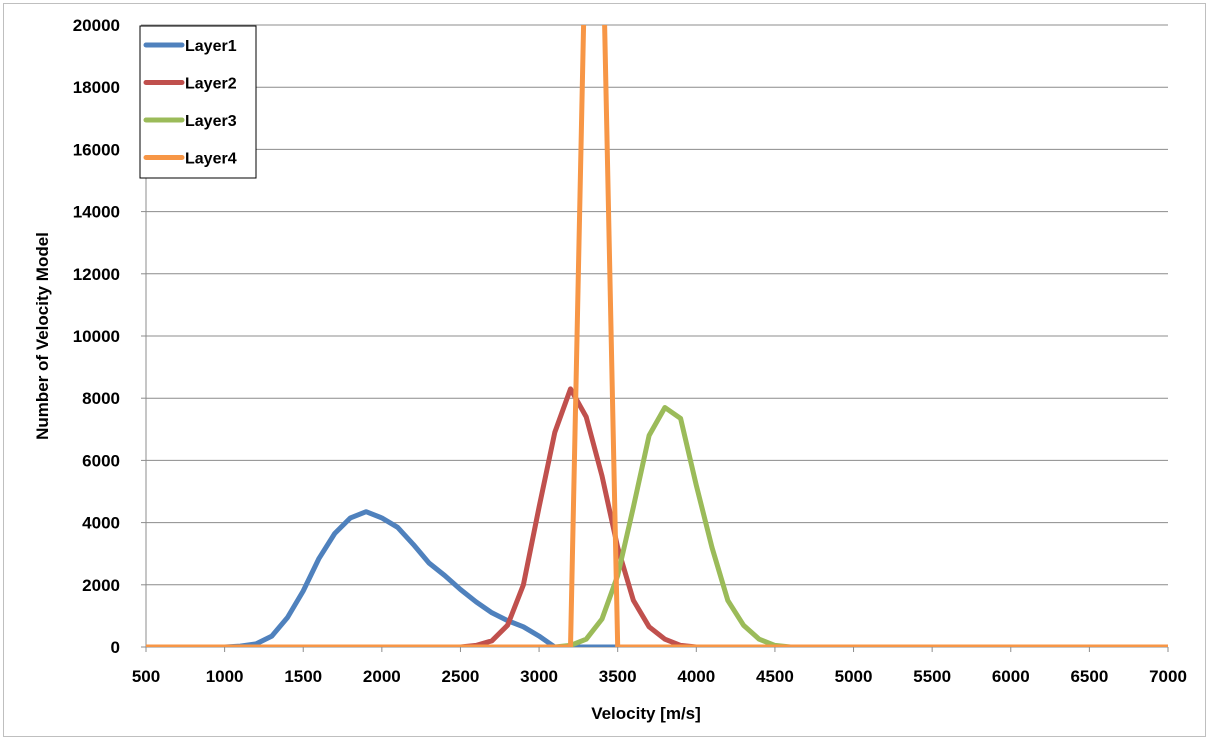  I want to click on x-tick-label: 2000, so click(382, 676).